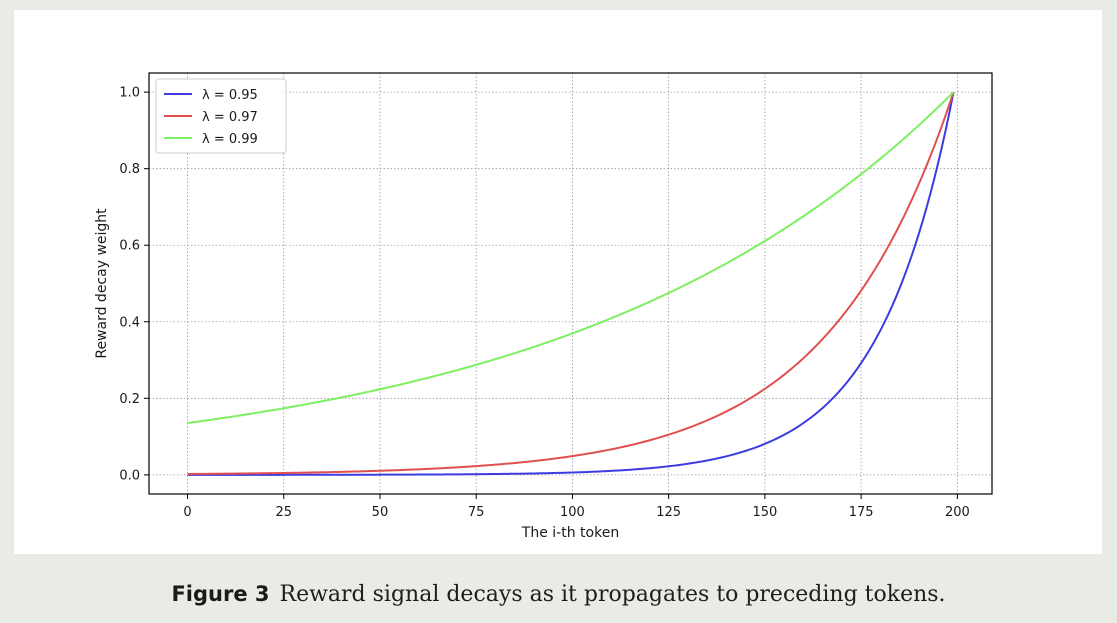 The width and height of the screenshot is (1117, 623). I want to click on y-tick-label: 0.2, so click(129, 399).